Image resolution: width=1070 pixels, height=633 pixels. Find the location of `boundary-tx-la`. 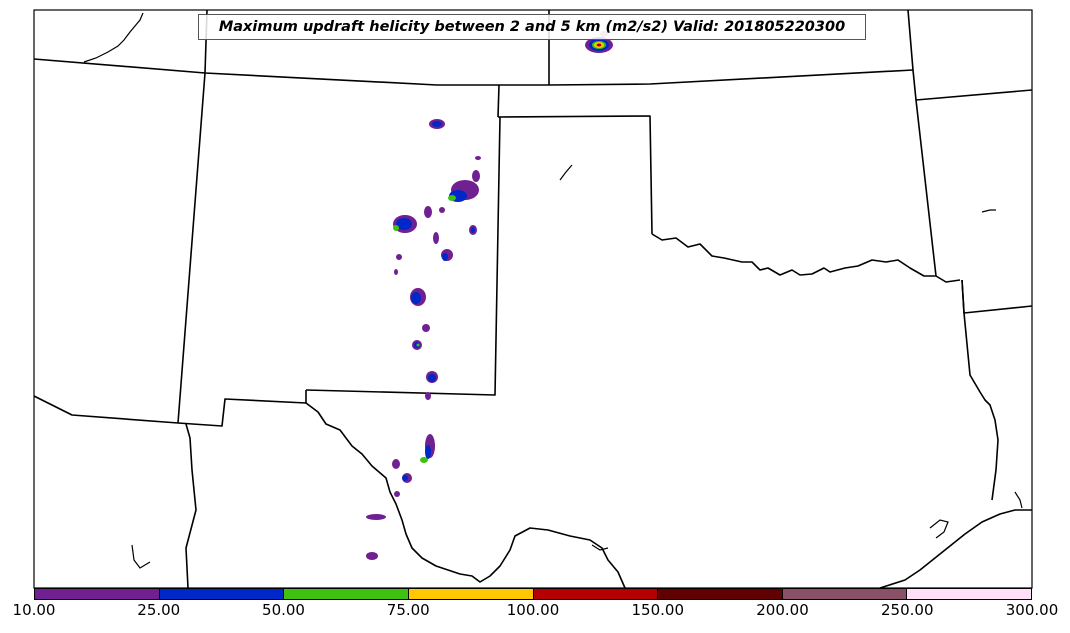

boundary-tx-la is located at coordinates (980, 390).